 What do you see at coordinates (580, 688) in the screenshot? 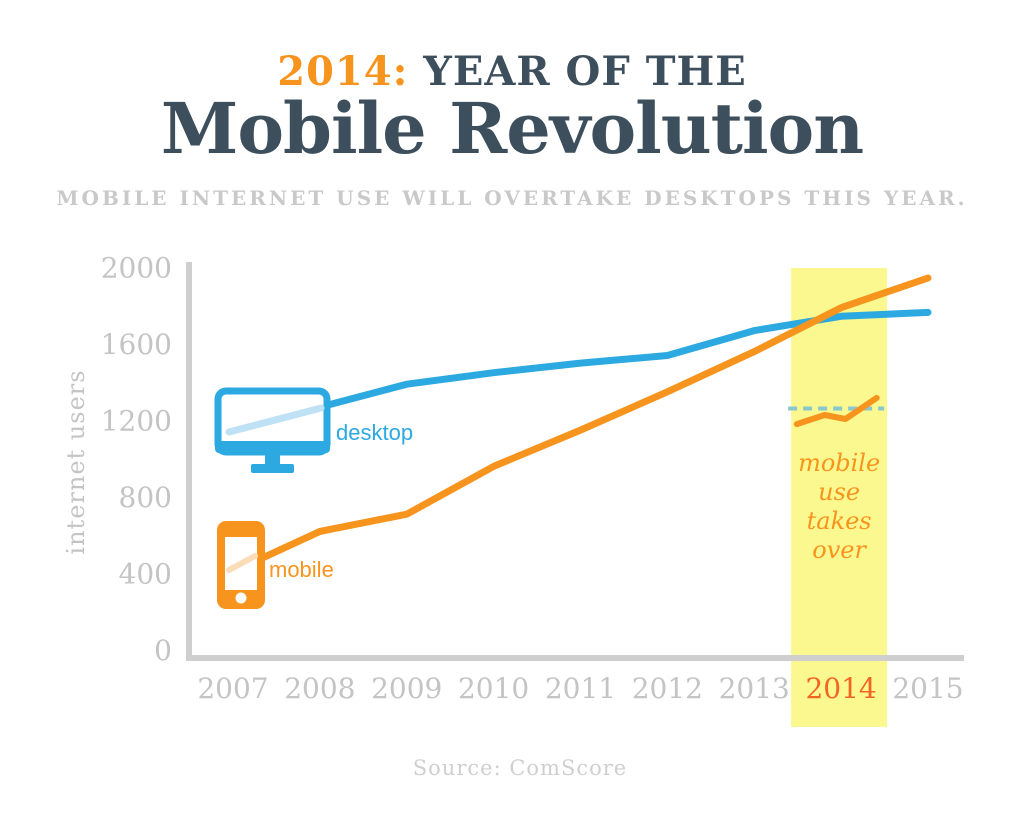
I see `x-tick-label: 2011` at bounding box center [580, 688].